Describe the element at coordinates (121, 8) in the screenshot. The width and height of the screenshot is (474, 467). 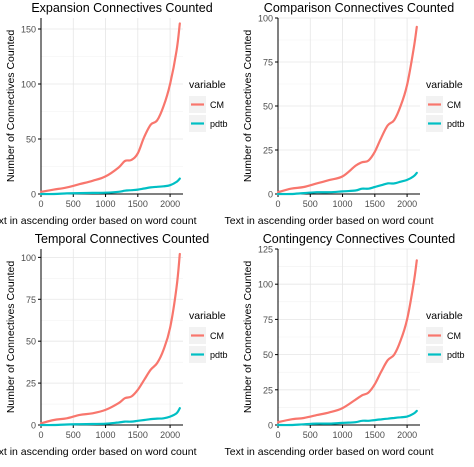
I see `chart-title: Expansion Connectives Counted` at that location.